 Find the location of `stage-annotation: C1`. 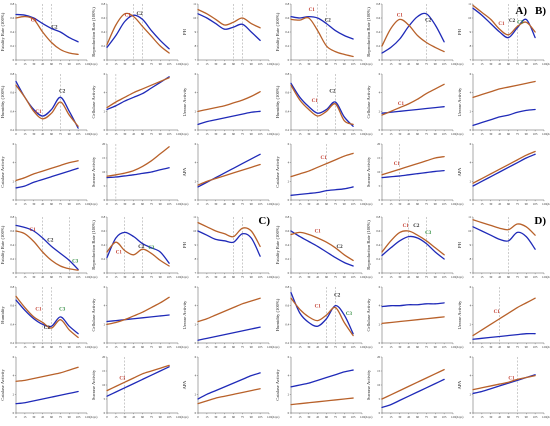

stage-annotation: C1 is located at coordinates (501, 24).